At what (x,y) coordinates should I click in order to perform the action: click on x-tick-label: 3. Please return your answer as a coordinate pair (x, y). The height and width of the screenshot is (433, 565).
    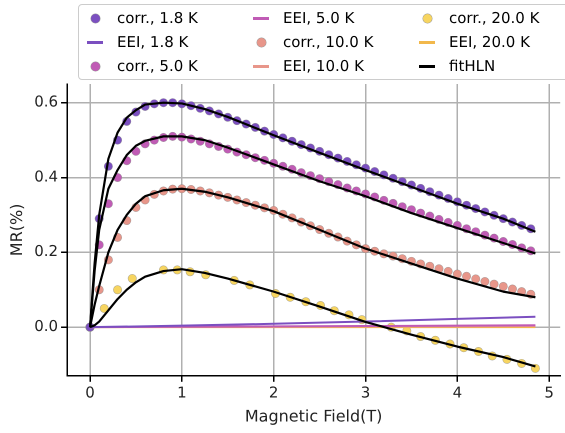
    Looking at the image, I should click on (365, 393).